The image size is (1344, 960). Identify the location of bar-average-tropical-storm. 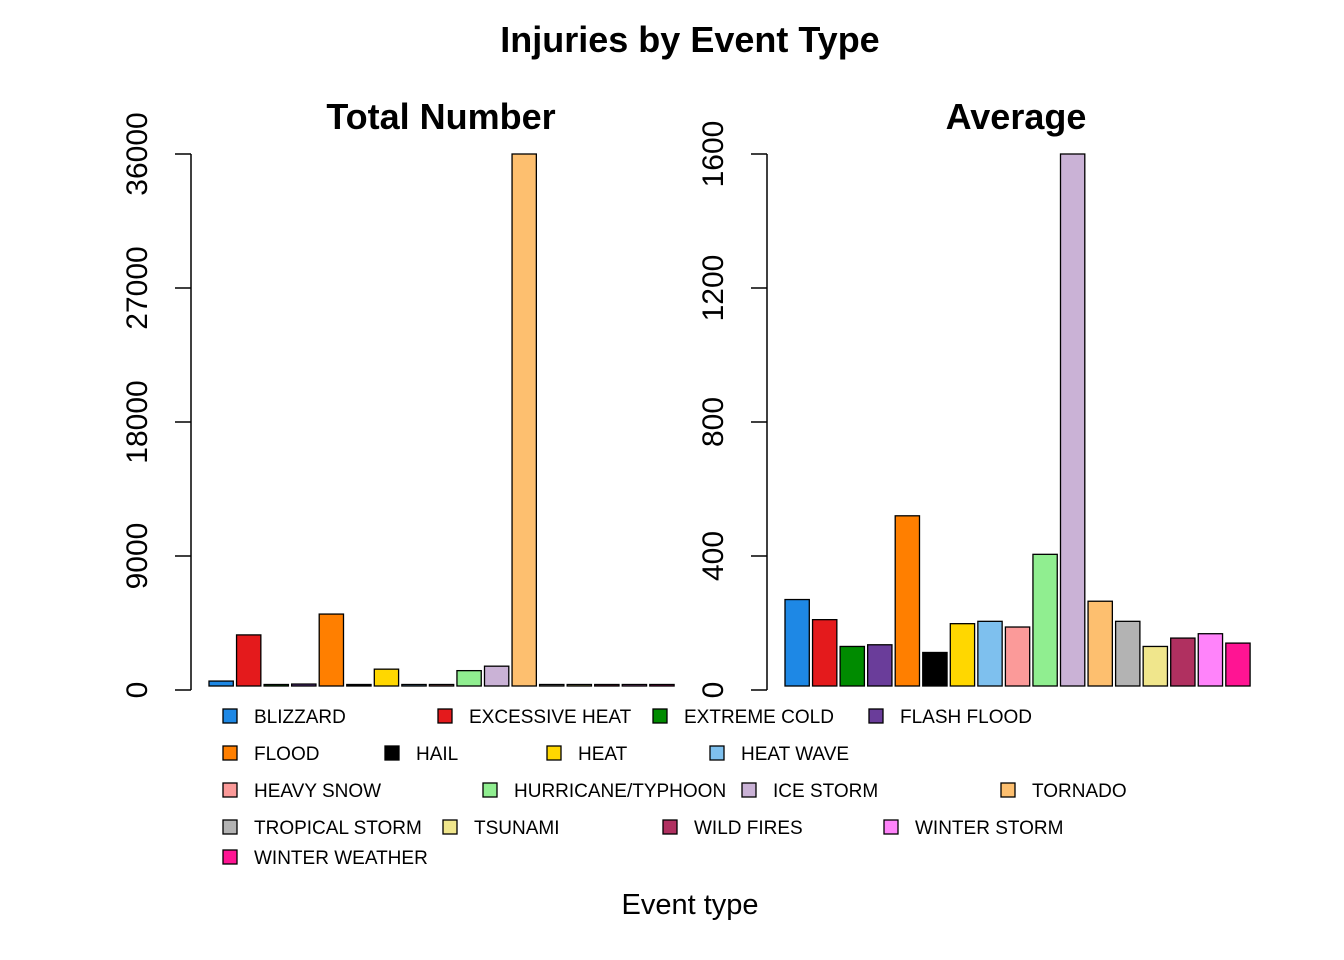
(1127, 653).